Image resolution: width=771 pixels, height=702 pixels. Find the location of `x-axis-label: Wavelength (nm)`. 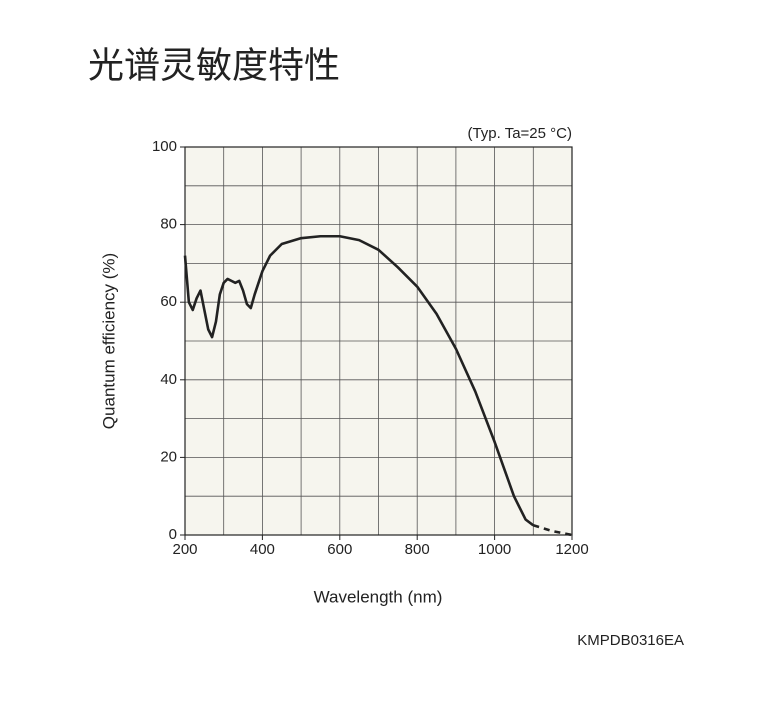

x-axis-label: Wavelength (nm) is located at coordinates (378, 596).